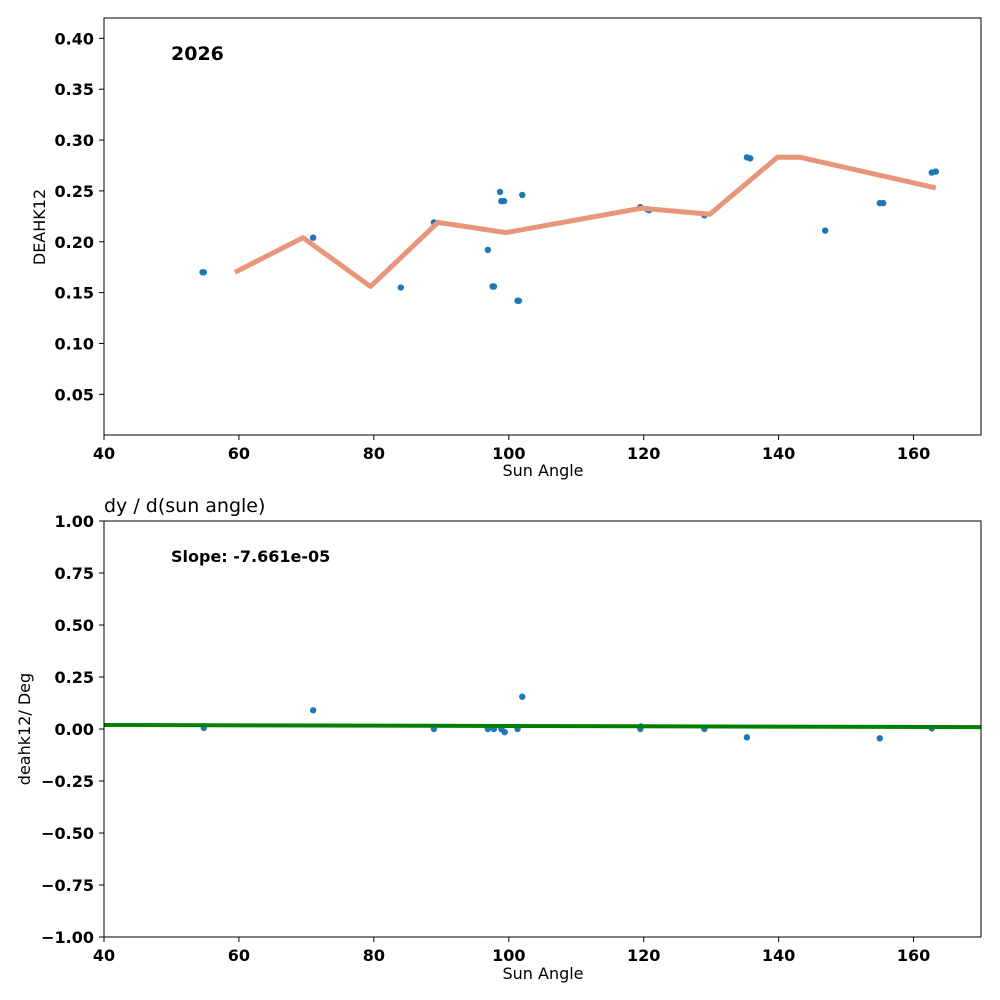 The height and width of the screenshot is (1000, 1000). I want to click on top-chart-y-tick-label: 0.30, so click(74, 140).